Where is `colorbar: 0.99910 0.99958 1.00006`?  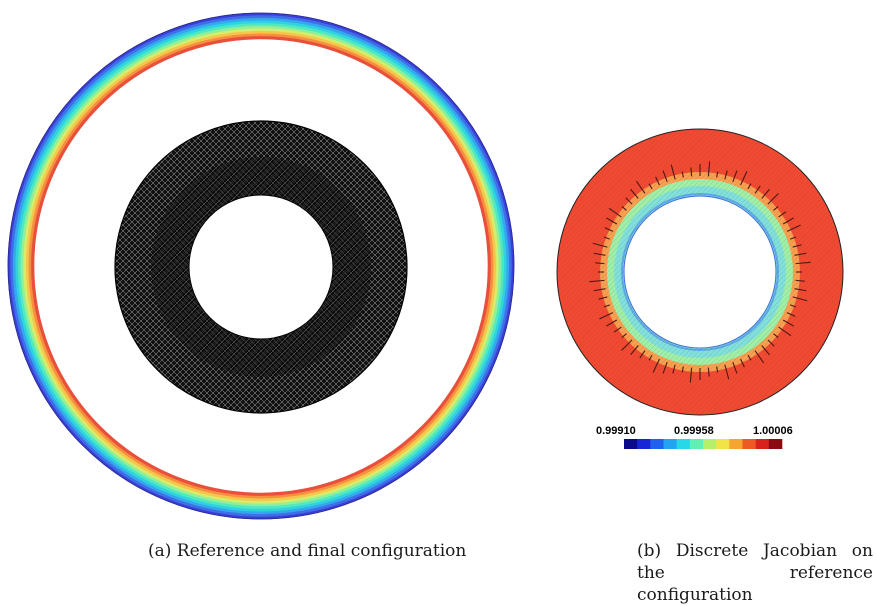 colorbar: 0.99910 0.99958 1.00006 is located at coordinates (694, 437).